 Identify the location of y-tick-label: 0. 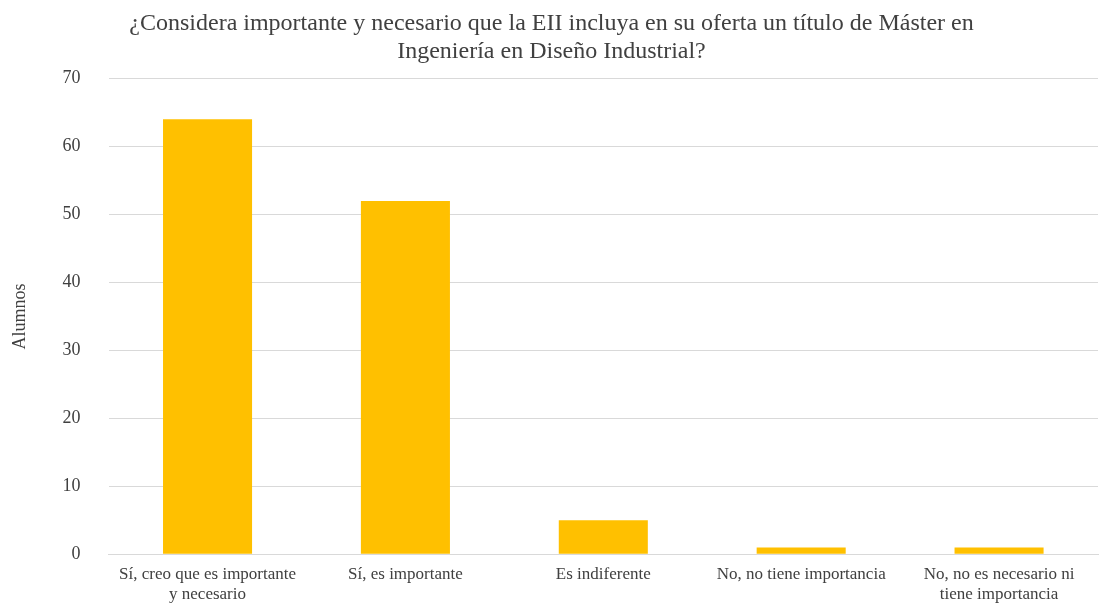
(76, 552).